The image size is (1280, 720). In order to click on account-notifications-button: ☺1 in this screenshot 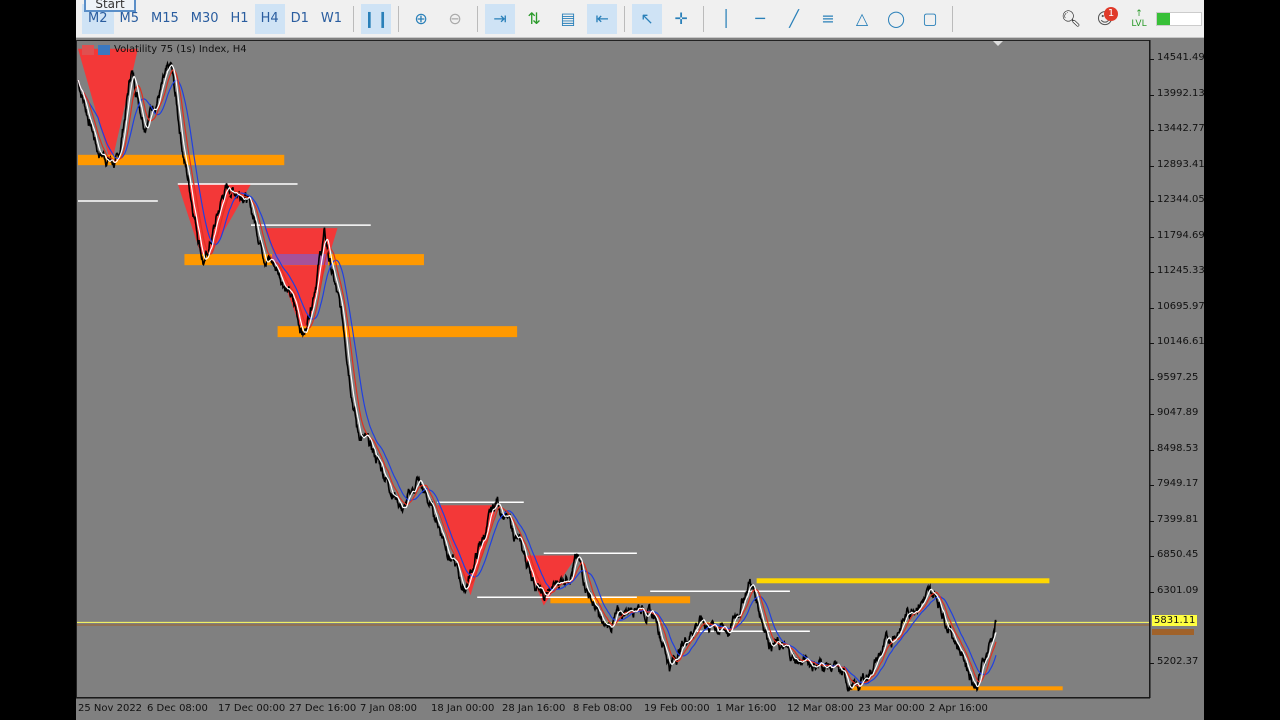, I will do `click(1105, 19)`.